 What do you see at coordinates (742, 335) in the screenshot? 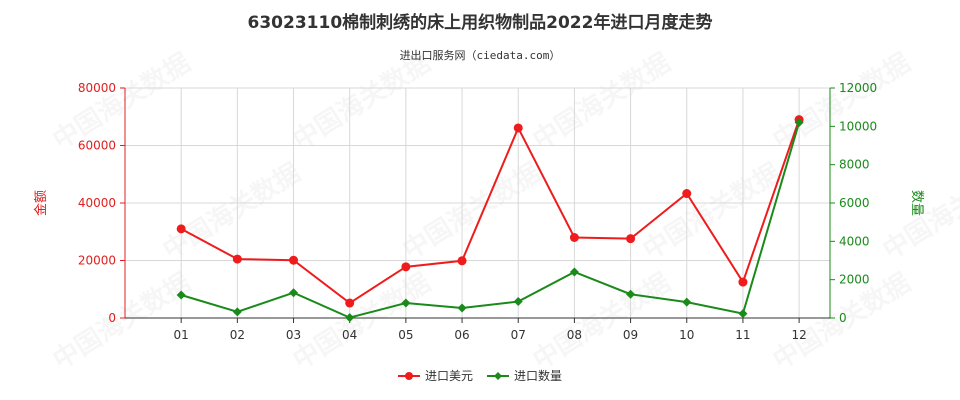
I see `x-tick-label: 11` at bounding box center [742, 335].